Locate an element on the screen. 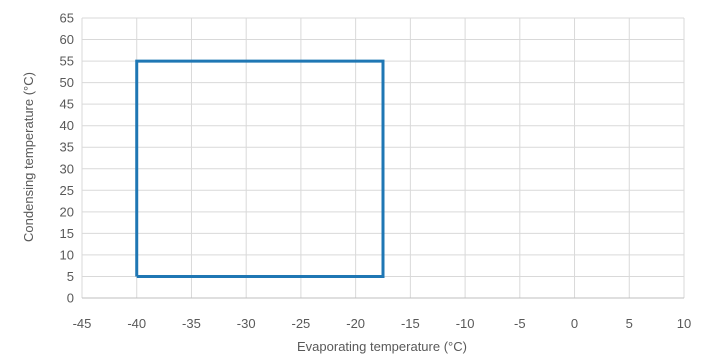 This screenshot has width=713, height=356. y-tick-label: 45 is located at coordinates (67, 104).